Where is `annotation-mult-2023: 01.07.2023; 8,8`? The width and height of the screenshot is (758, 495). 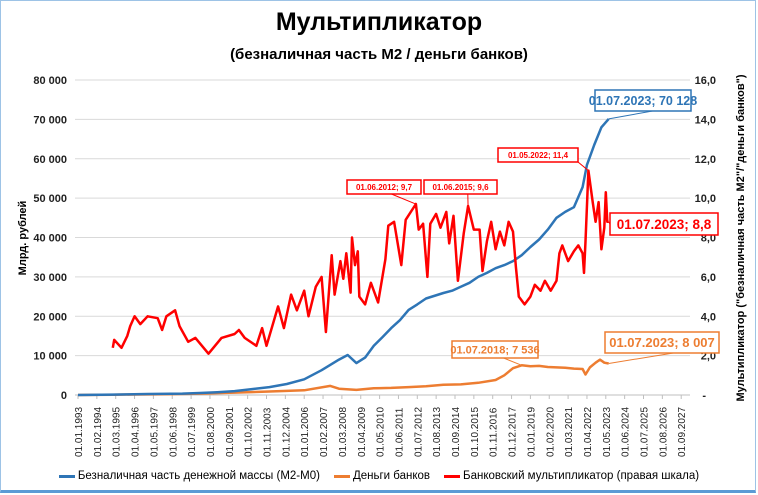
annotation-mult-2023: 01.07.2023; 8,8 is located at coordinates (664, 224).